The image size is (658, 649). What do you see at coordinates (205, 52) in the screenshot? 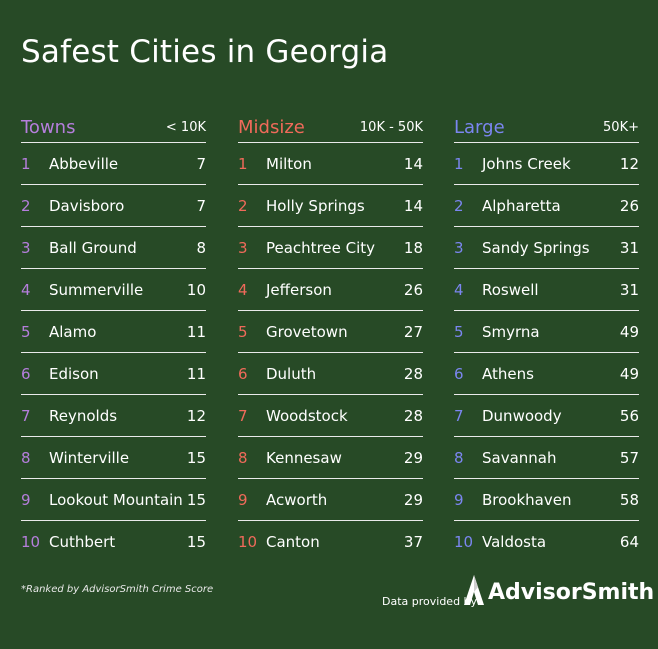
I see `page-title: Safest Cities in Georgia` at bounding box center [205, 52].